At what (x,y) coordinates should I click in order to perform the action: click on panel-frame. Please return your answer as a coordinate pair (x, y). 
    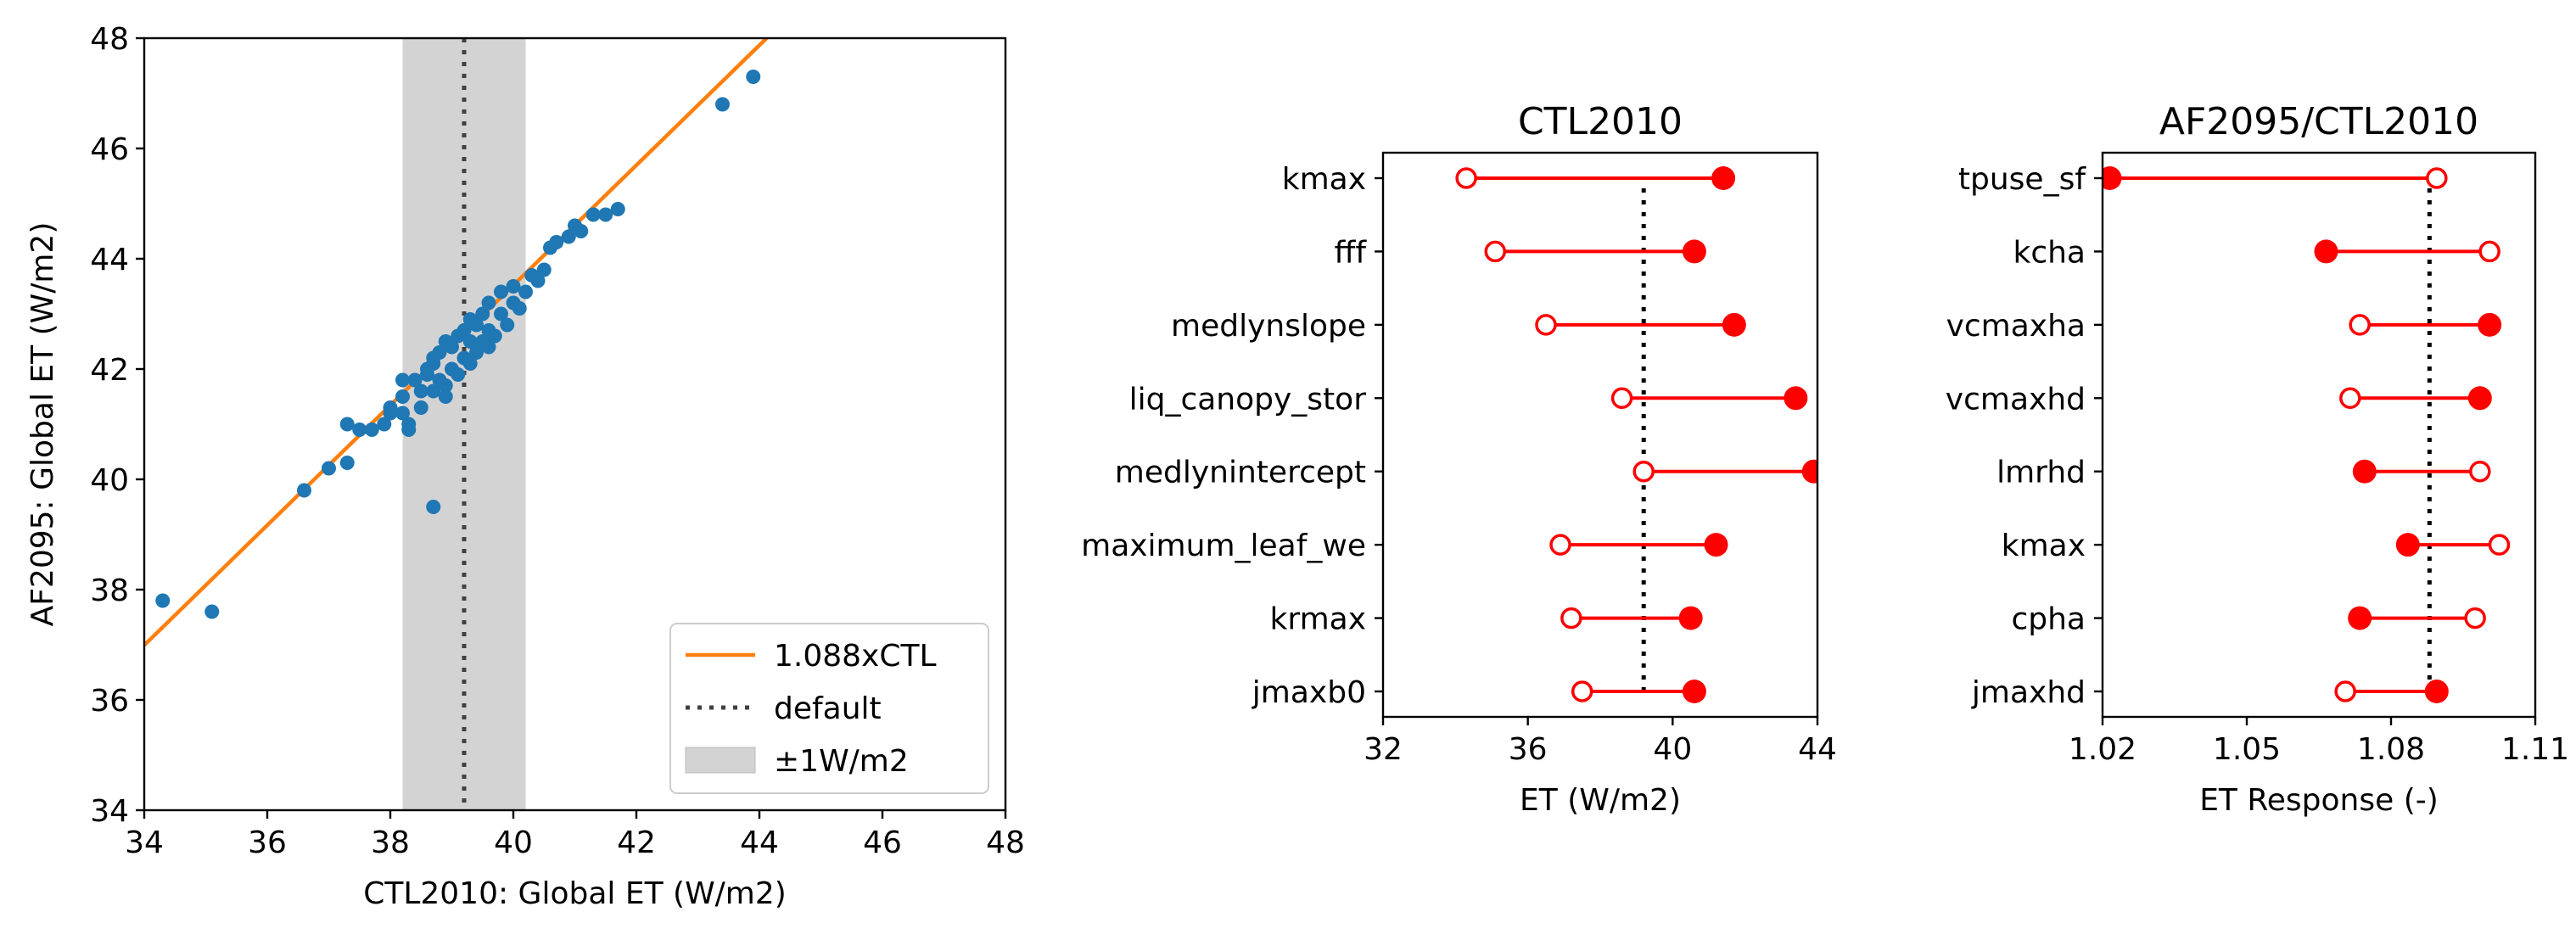
    Looking at the image, I should click on (1600, 435).